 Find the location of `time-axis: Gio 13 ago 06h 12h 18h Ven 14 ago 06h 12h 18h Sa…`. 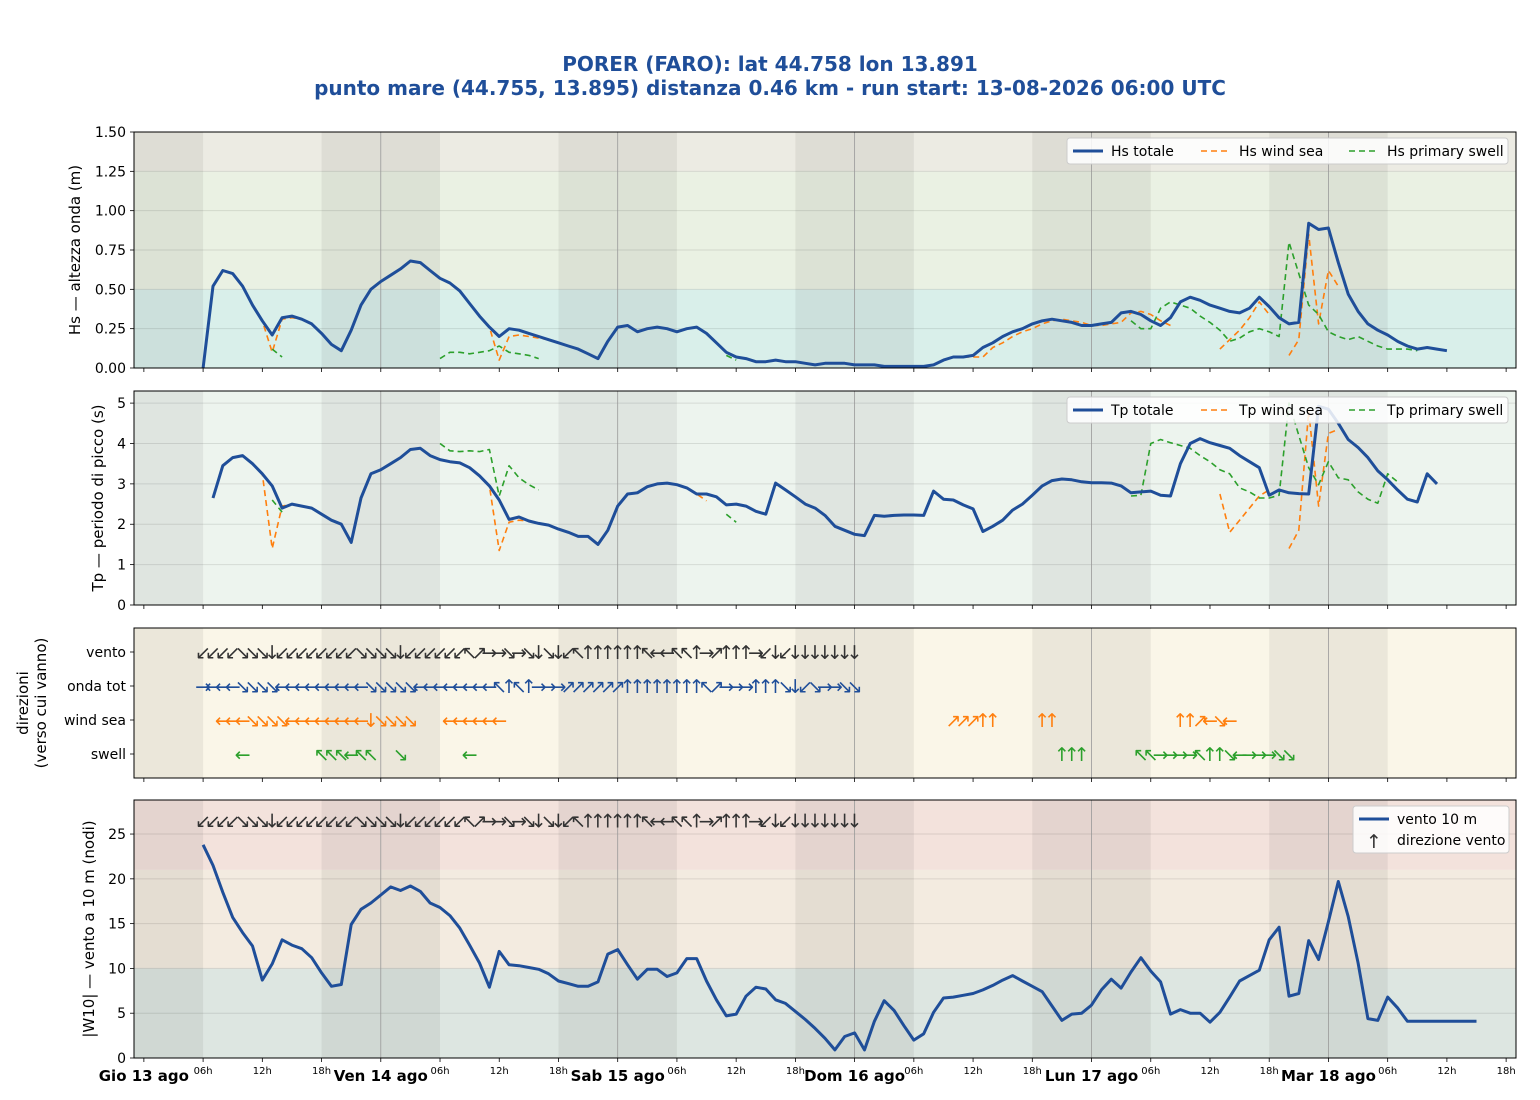

time-axis: Gio 13 ago 06h 12h 18h Ven 14 ago 06h 12h 18h Sa… is located at coordinates (807, 1075).